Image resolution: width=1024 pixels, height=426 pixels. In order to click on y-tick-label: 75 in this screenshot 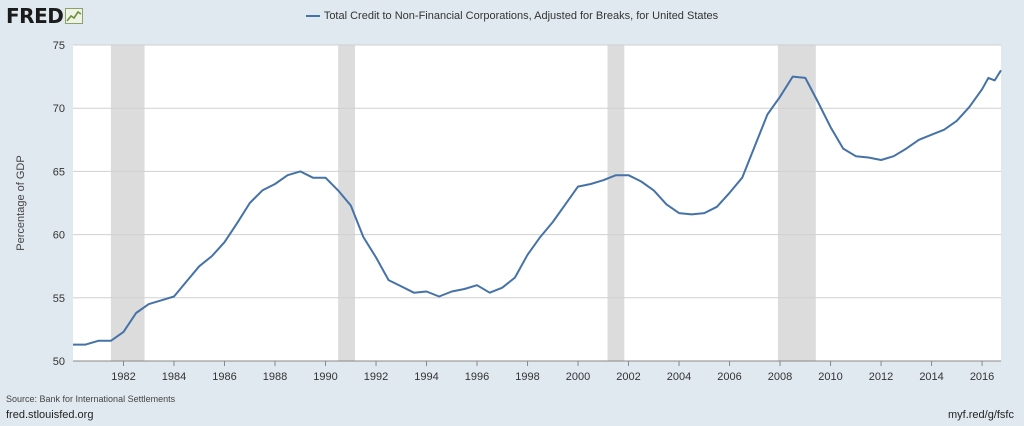, I will do `click(59, 46)`.